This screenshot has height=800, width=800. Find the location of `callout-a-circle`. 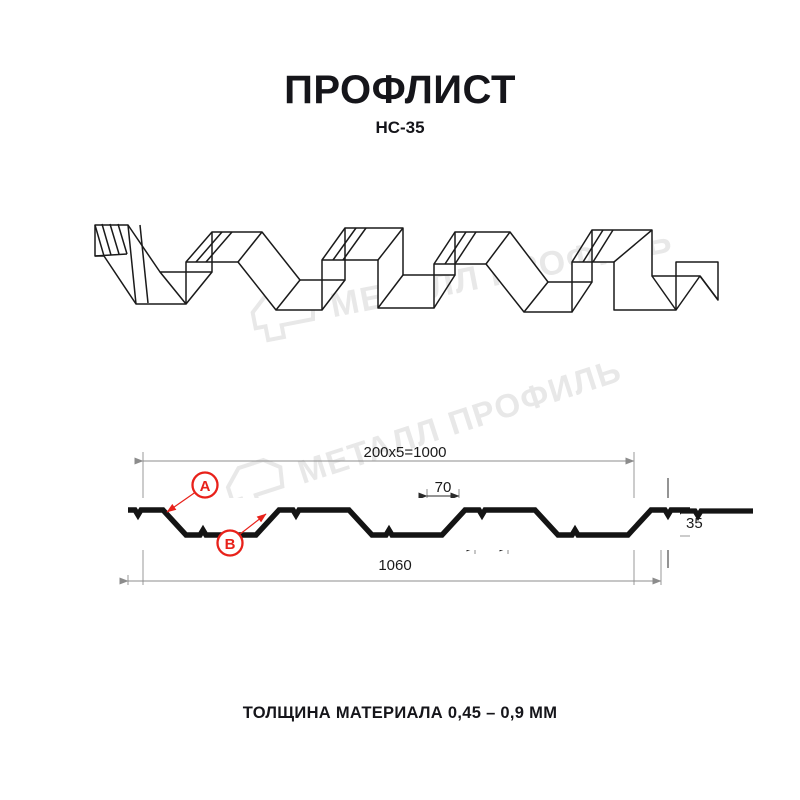

callout-a-circle is located at coordinates (205, 485).